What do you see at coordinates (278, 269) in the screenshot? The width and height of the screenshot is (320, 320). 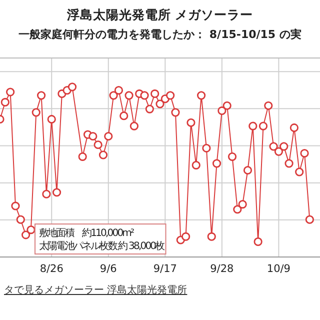 I see `x-tick-label: 10/9` at bounding box center [278, 269].